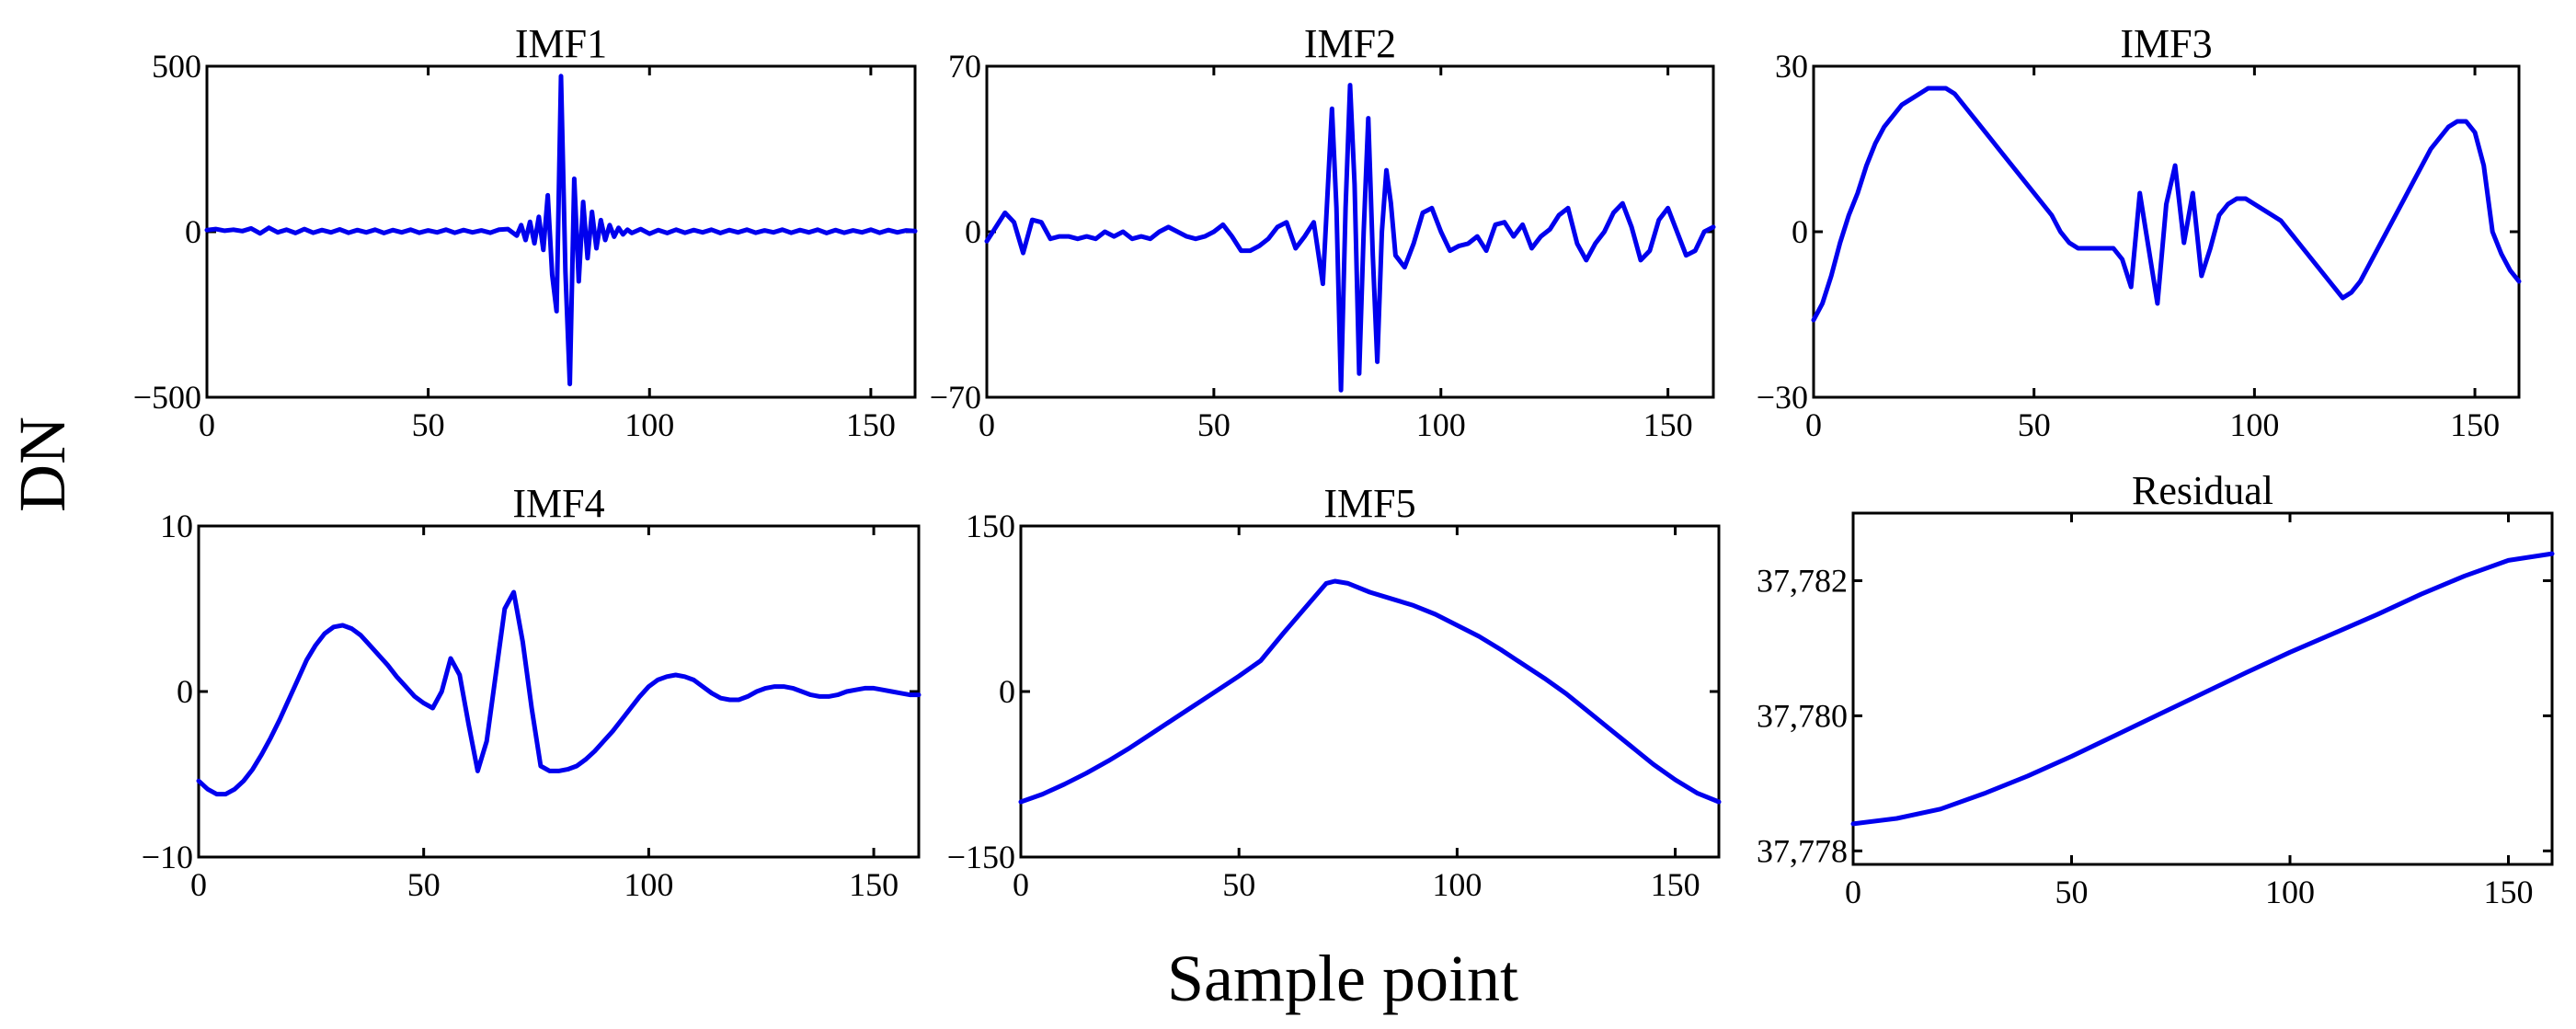  What do you see at coordinates (1214, 424) in the screenshot?
I see `imf2-x-tick-label: 50` at bounding box center [1214, 424].